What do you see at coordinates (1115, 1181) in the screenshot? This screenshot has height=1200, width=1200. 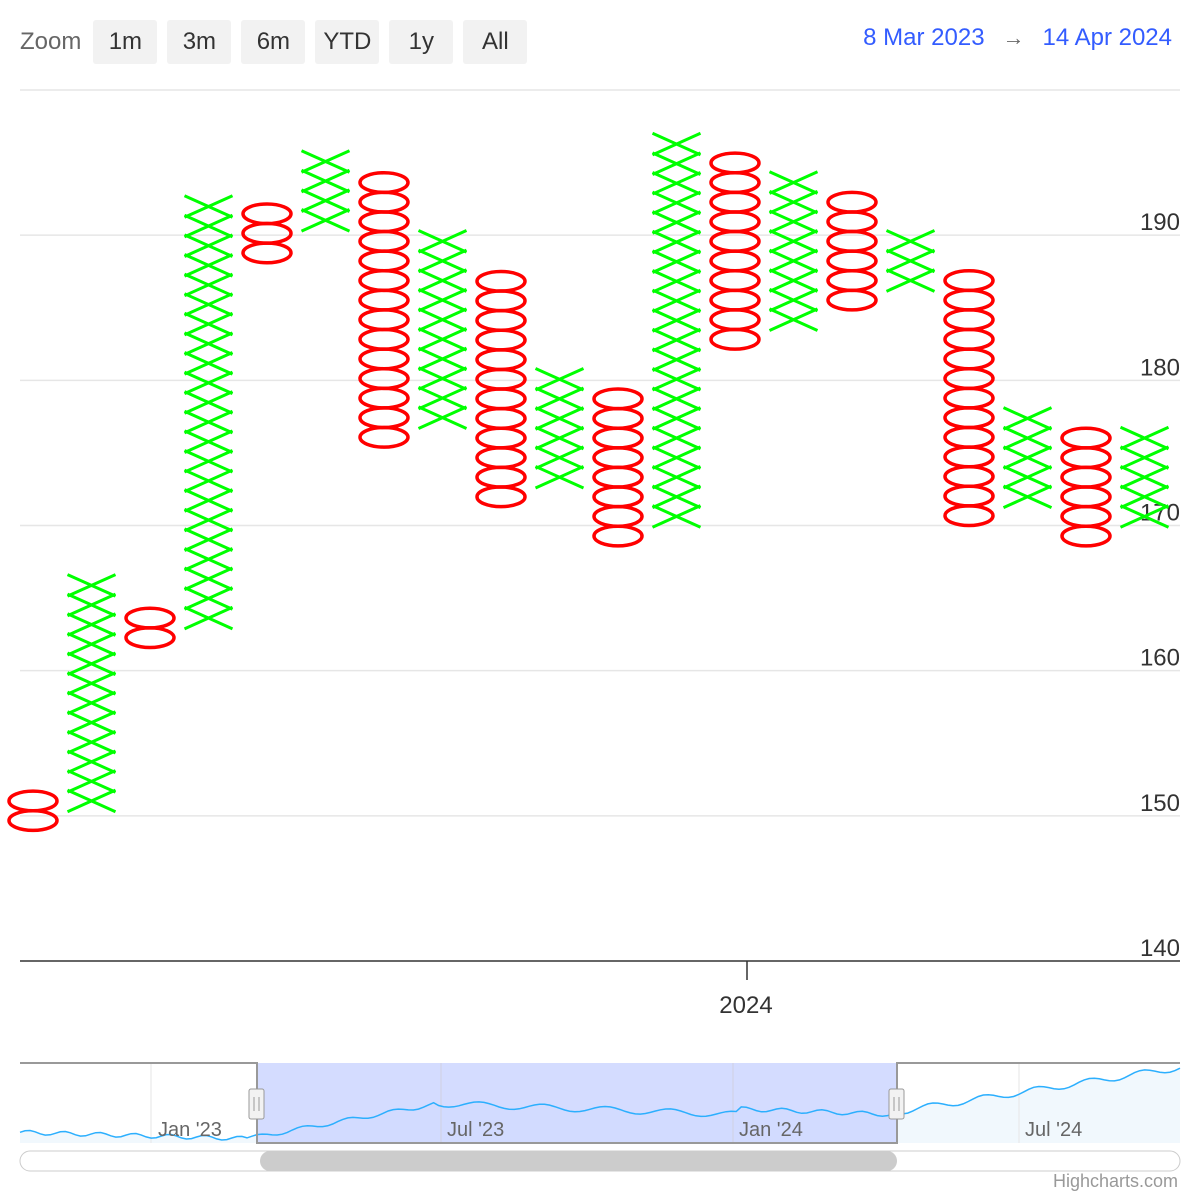 I see `credits-link: Highcharts.com` at bounding box center [1115, 1181].